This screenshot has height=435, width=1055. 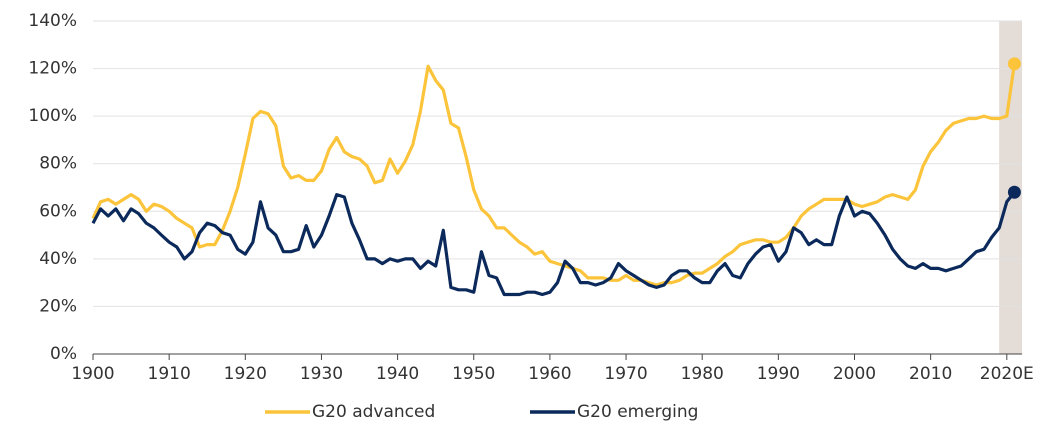 I want to click on x-tick-label: 1920, so click(x=245, y=374).